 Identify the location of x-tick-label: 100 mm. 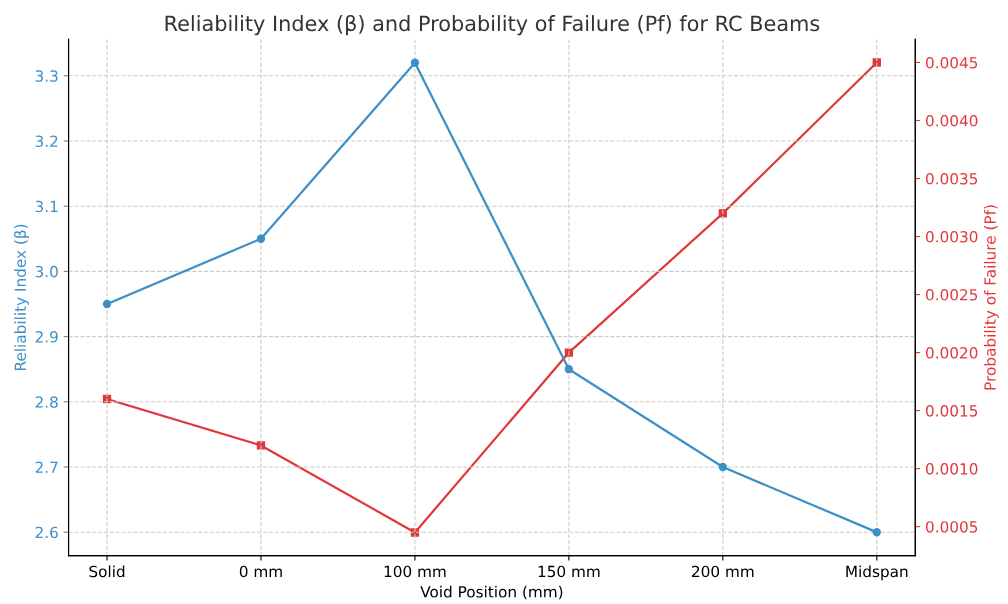
(415, 571).